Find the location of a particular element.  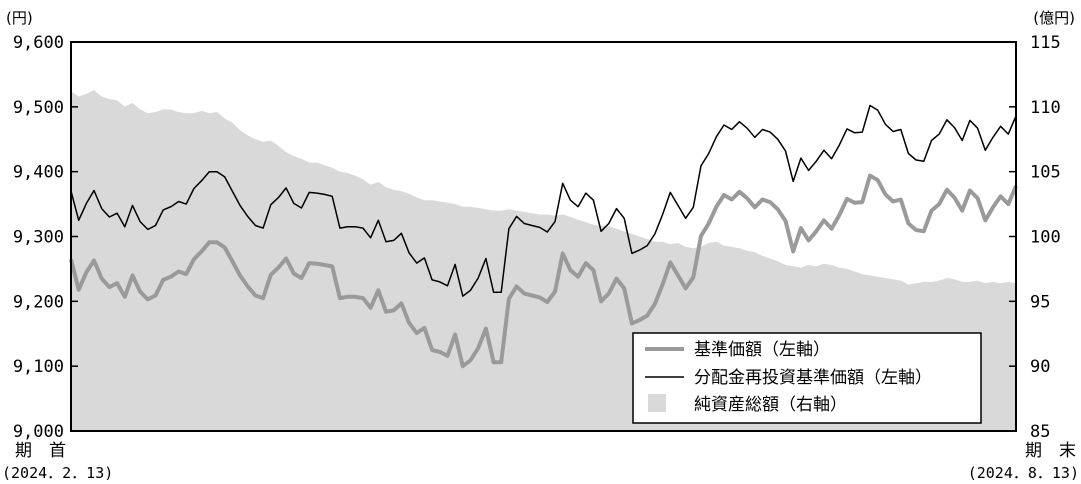

left-tick-label-2: 9,200 is located at coordinates (38, 302).